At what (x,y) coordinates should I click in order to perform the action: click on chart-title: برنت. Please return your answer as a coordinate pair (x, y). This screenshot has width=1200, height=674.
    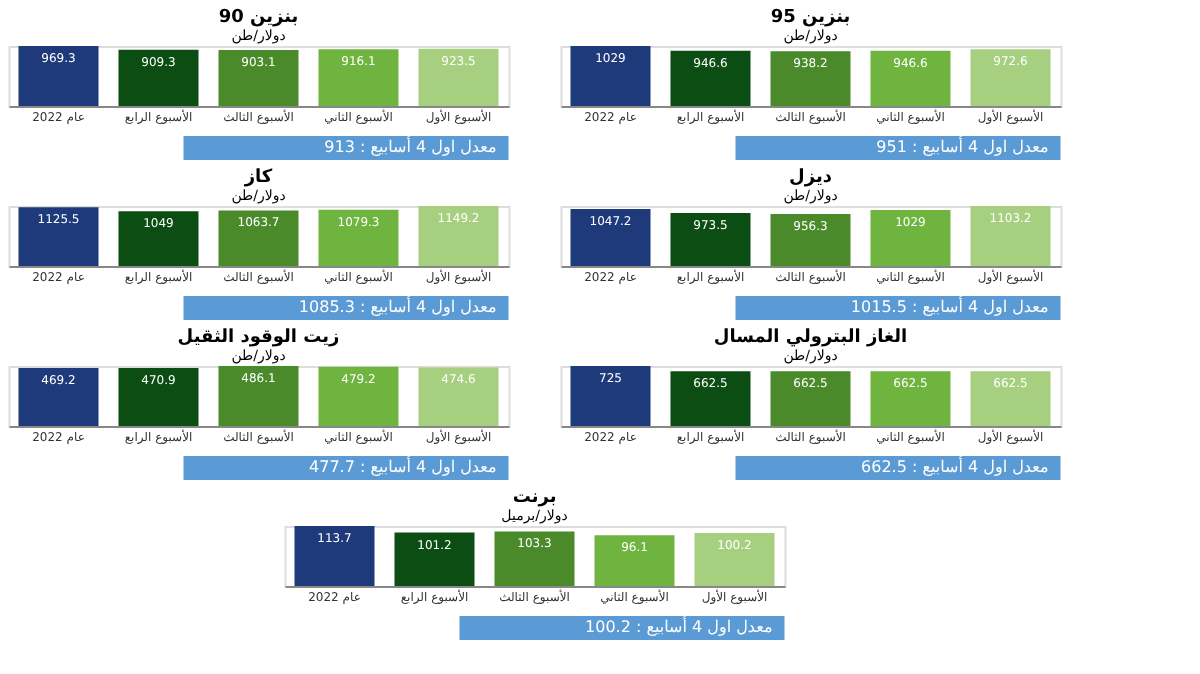
    Looking at the image, I should click on (534, 498).